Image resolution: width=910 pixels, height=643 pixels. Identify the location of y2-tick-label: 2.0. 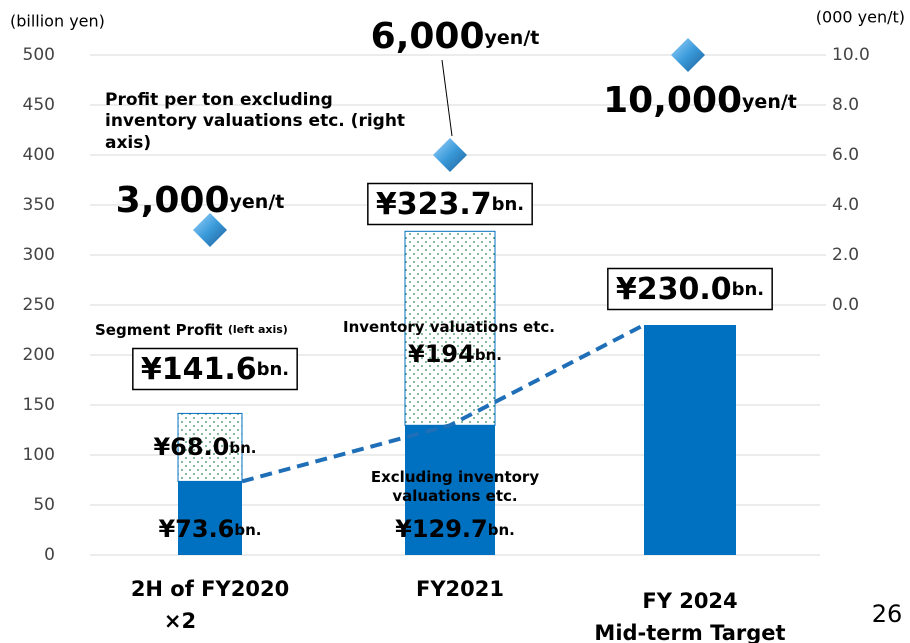
(845, 255).